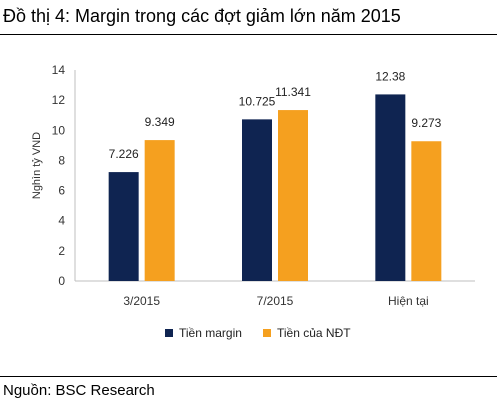 The image size is (497, 405). Describe the element at coordinates (59, 100) in the screenshot. I see `y-tick-label: 12` at that location.